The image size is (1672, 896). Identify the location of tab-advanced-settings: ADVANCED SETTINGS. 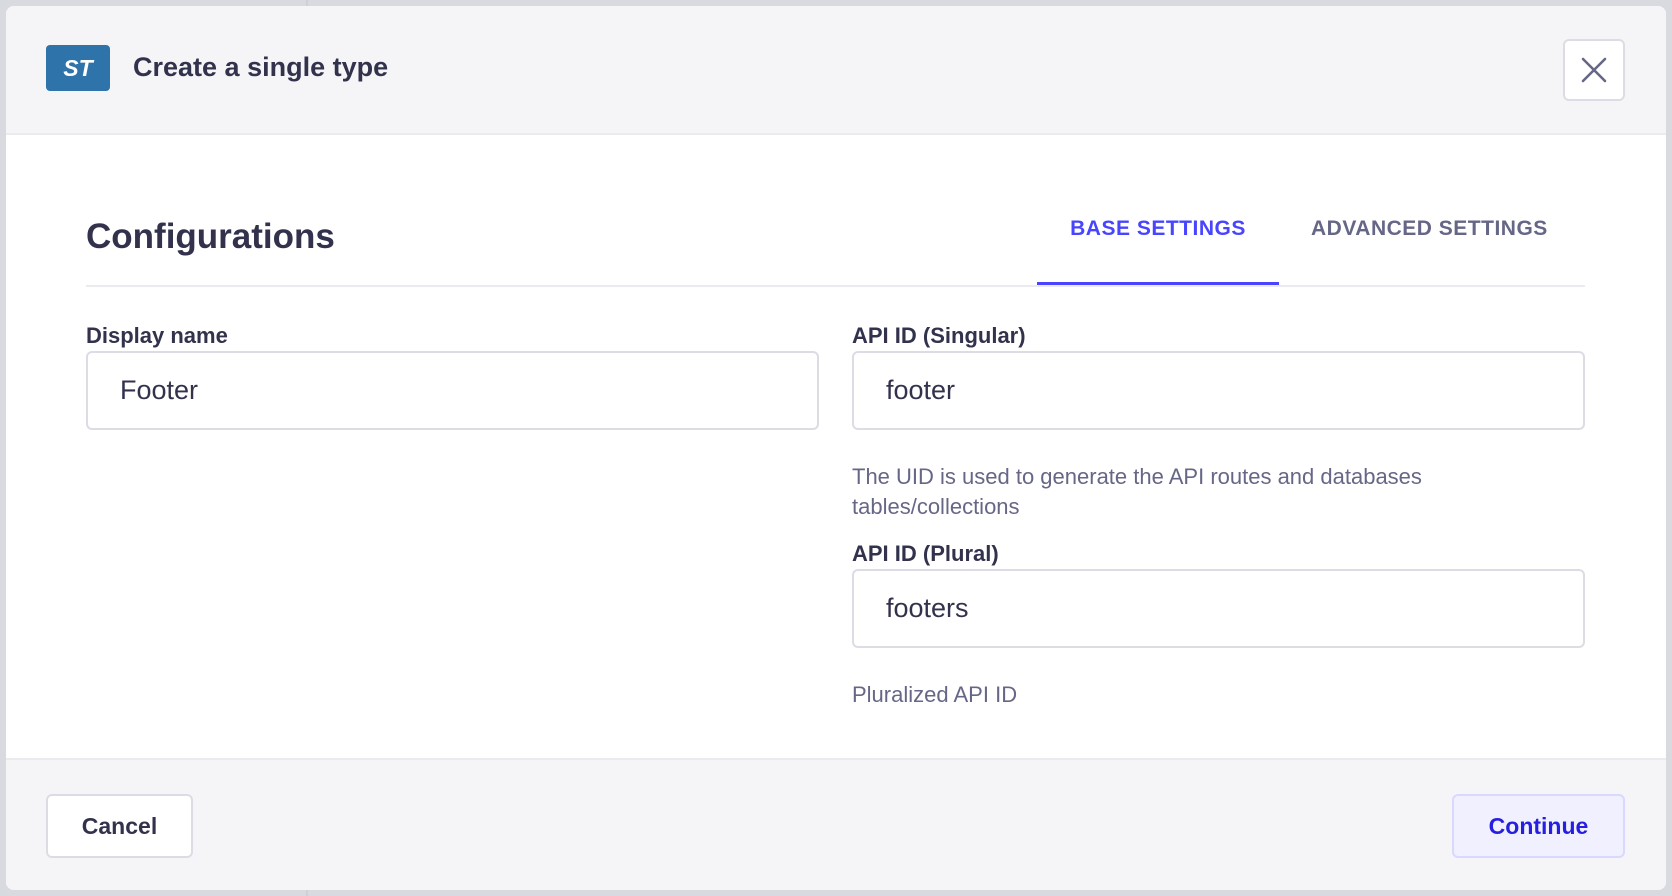
(1429, 228).